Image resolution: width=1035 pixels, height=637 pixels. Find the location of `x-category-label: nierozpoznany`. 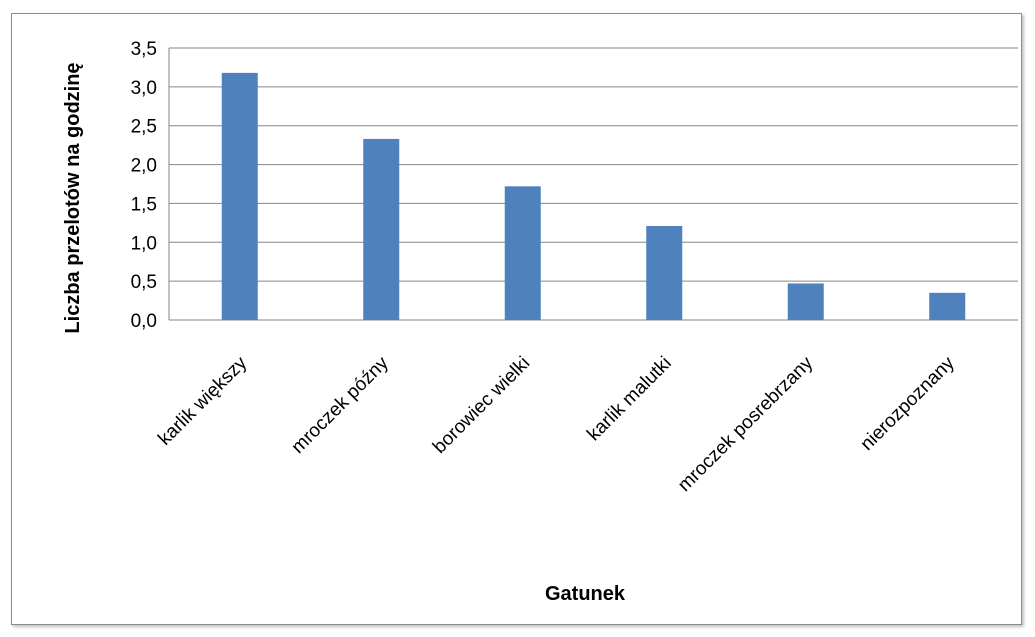

x-category-label: nierozpoznany is located at coordinates (908, 403).